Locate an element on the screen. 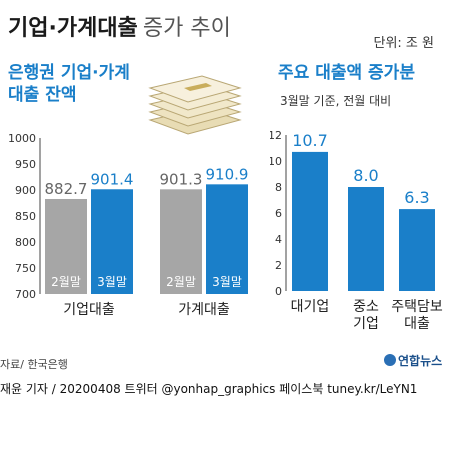  data-label: 901.3 is located at coordinates (181, 179).